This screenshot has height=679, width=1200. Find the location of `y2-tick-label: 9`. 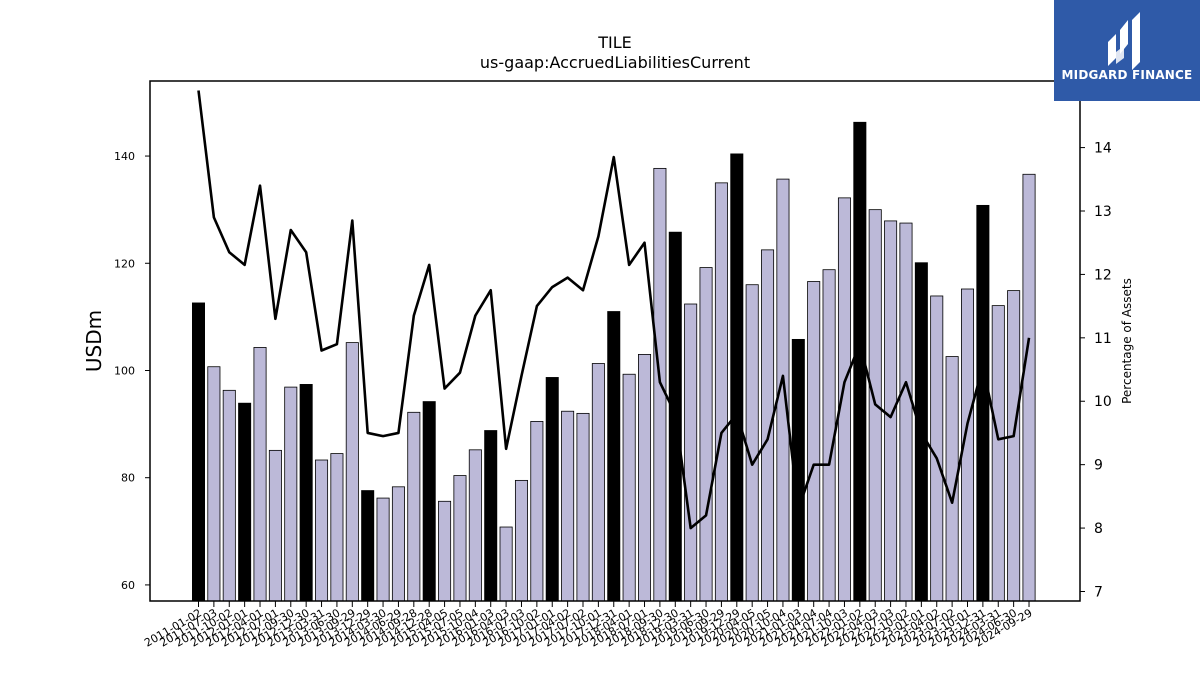

y2-tick-label: 9 is located at coordinates (1098, 466).